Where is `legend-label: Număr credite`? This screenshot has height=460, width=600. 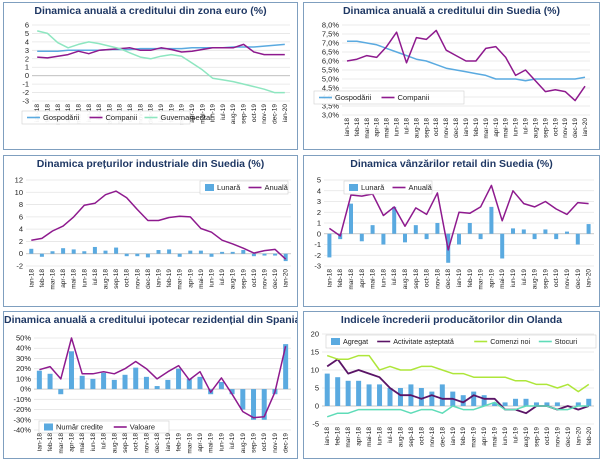
legend-label: Număr credite is located at coordinates (79, 427).